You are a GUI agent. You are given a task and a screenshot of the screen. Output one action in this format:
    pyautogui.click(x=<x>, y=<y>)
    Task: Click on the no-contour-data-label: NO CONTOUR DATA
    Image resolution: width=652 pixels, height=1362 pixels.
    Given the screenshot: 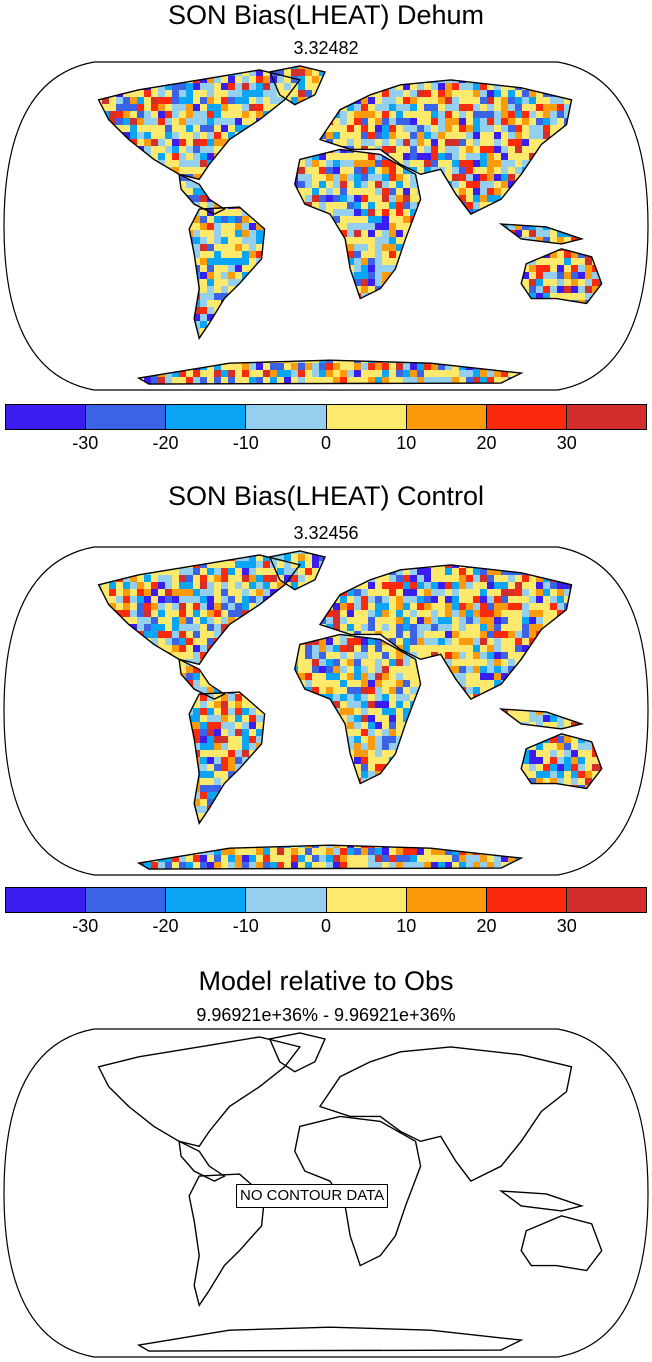 What is the action you would take?
    pyautogui.click(x=312, y=1196)
    